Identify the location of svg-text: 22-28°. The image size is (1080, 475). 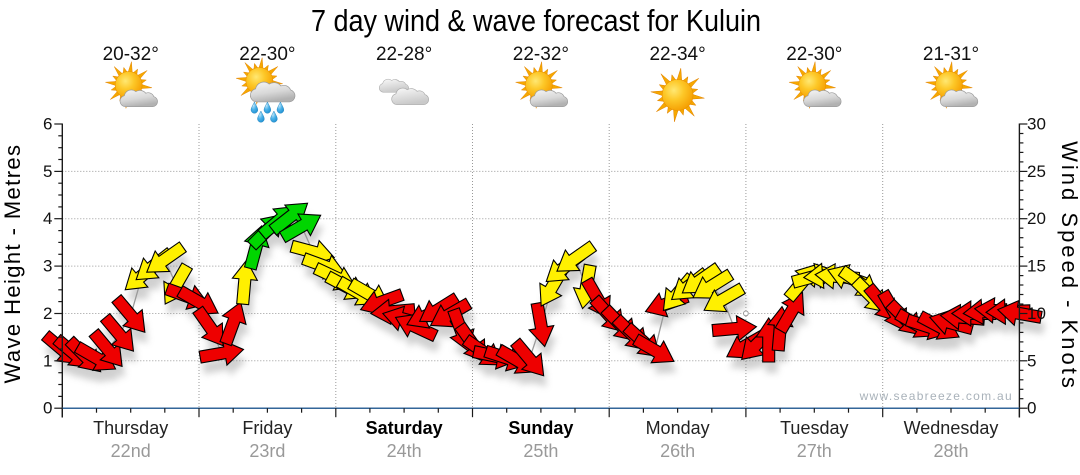
(404, 54).